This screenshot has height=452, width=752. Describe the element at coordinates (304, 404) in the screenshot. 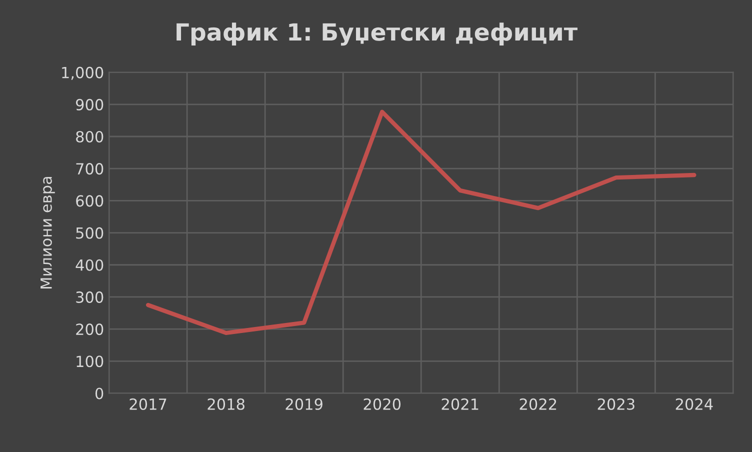

I see `x-tick-label: 2019` at that location.